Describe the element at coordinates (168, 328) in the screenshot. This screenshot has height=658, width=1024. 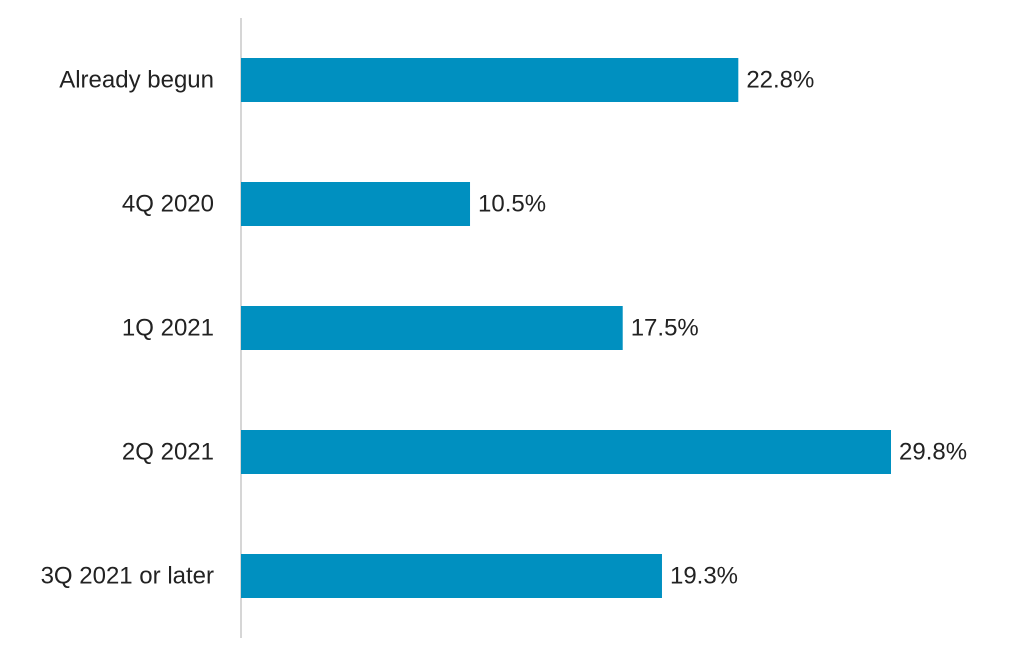
I see `category-label-1q-2021: 1Q 2021` at that location.